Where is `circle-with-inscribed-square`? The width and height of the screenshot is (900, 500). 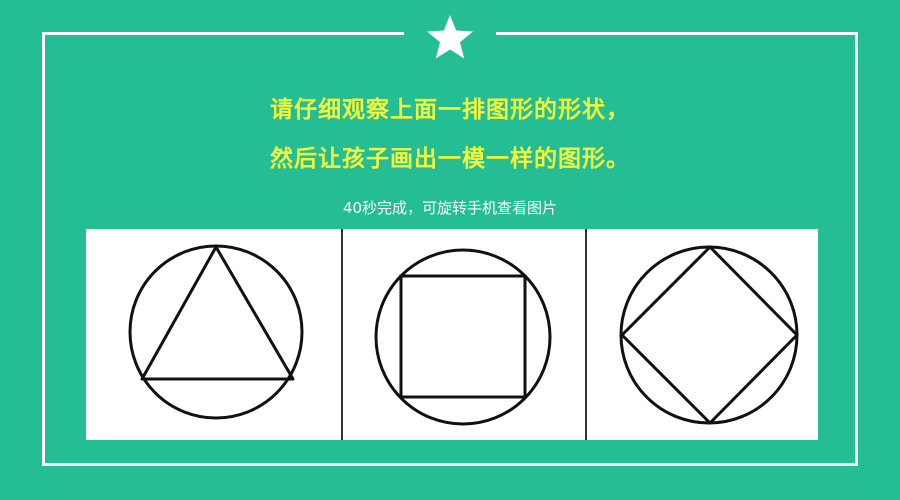 circle-with-inscribed-square is located at coordinates (463, 337).